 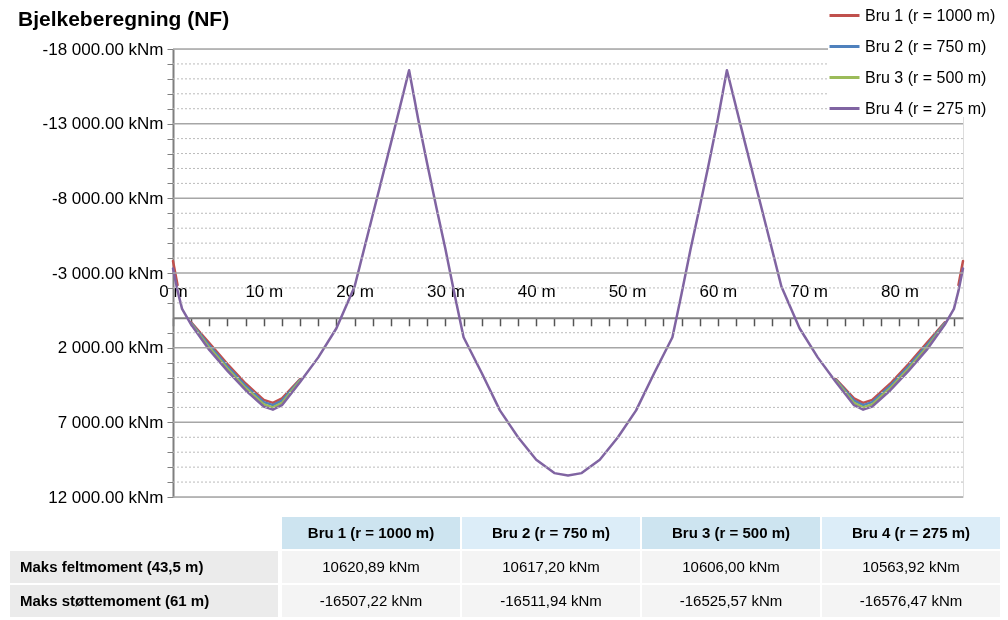 I want to click on y-tick-label: -8 000.00 kNm, so click(x=108, y=198).